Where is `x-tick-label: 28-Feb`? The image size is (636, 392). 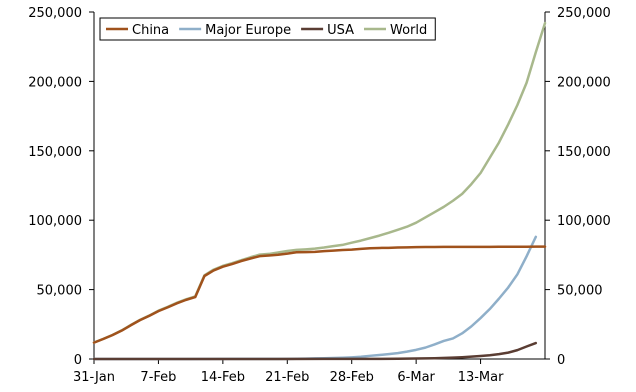 x-tick-label: 28-Feb is located at coordinates (352, 377).